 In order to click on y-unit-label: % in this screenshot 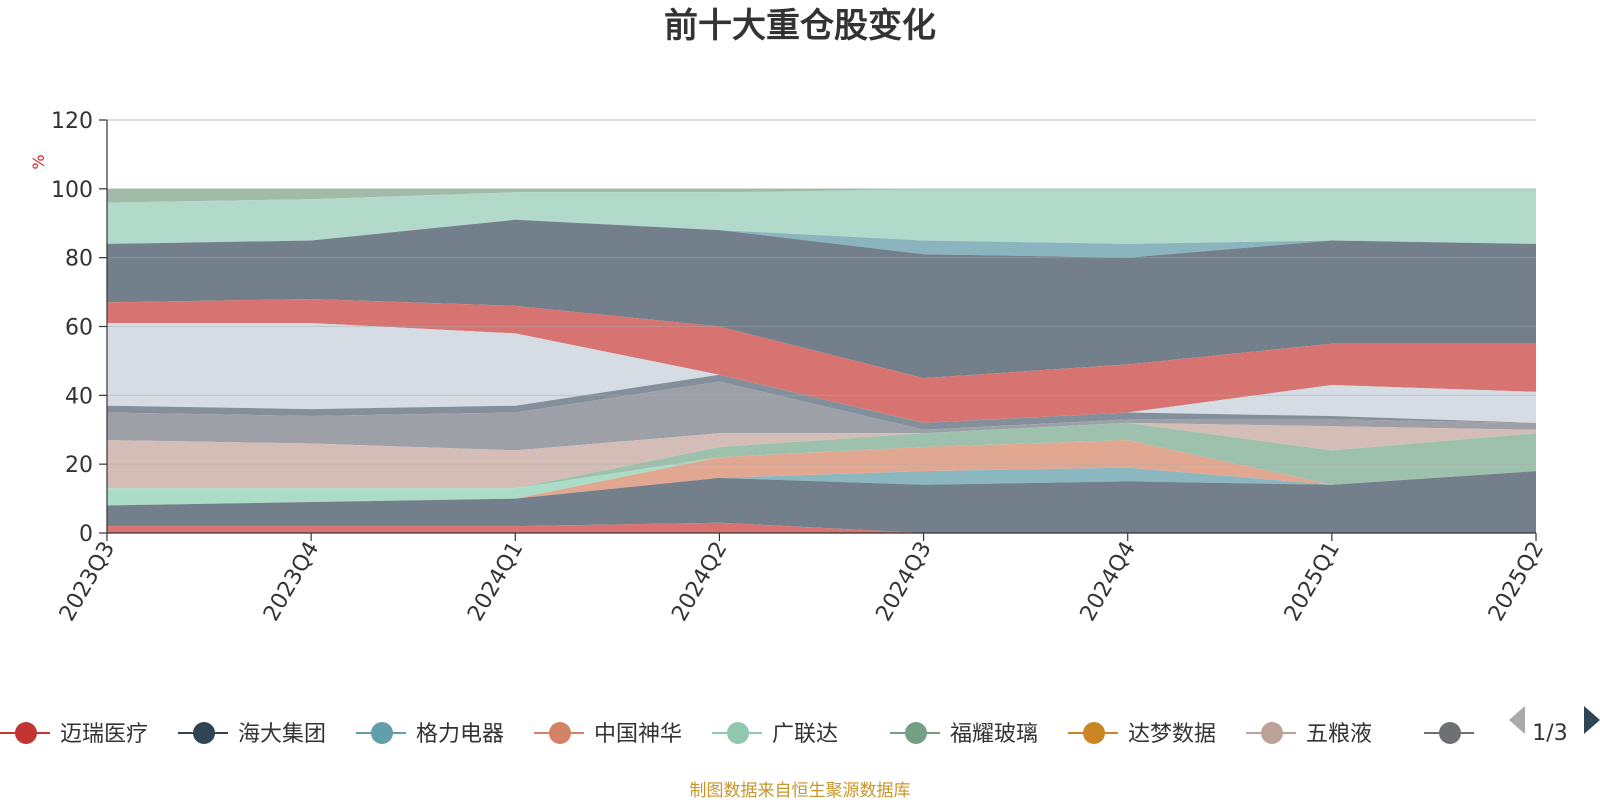, I will do `click(38, 161)`.